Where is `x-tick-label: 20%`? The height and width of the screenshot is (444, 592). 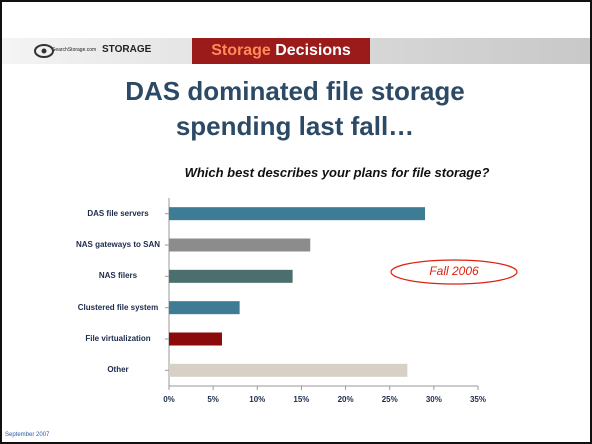
x-tick-label: 20% is located at coordinates (346, 399).